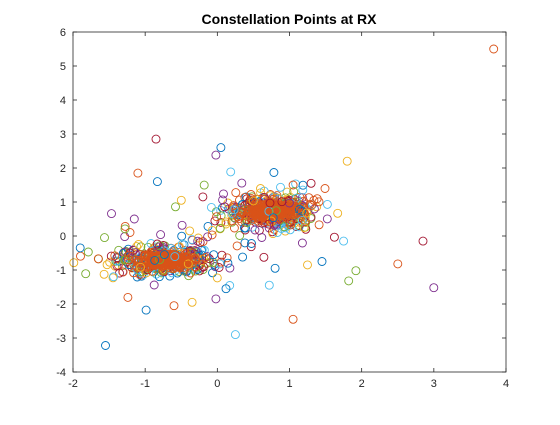  What do you see at coordinates (63, 33) in the screenshot?
I see `y-tick-label: 6` at bounding box center [63, 33].